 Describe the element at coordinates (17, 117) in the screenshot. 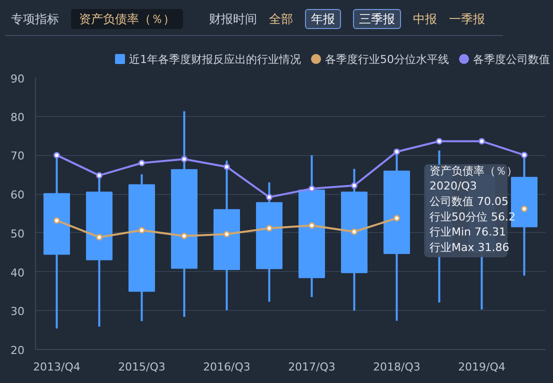

I see `y-tick-label: 80` at that location.